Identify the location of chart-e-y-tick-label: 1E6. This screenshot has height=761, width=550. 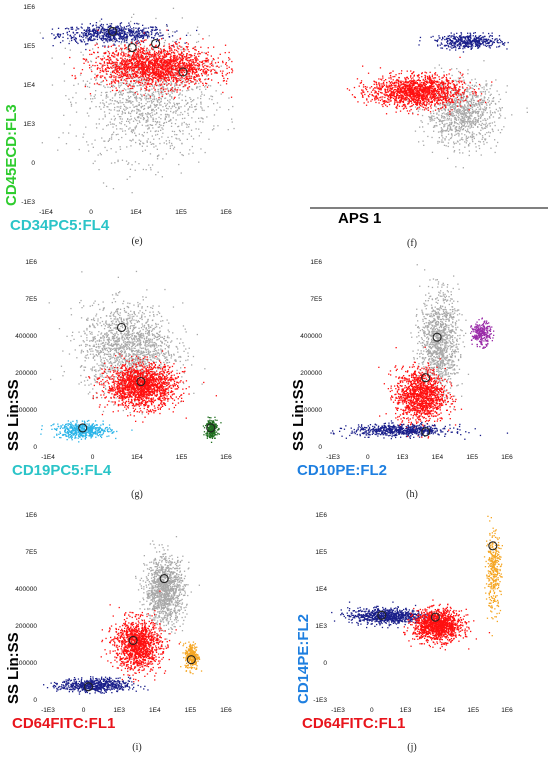
(29, 7).